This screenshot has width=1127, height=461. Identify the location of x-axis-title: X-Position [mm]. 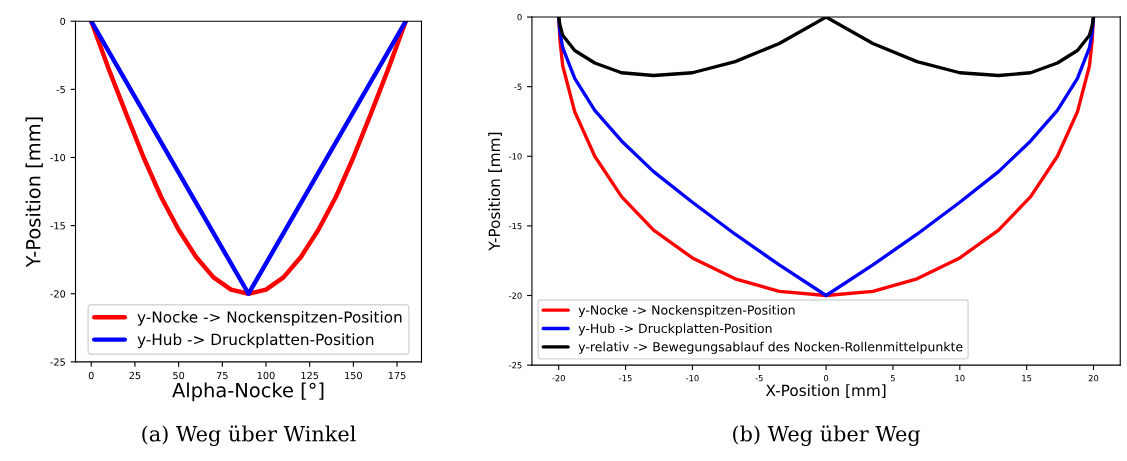
(825, 391).